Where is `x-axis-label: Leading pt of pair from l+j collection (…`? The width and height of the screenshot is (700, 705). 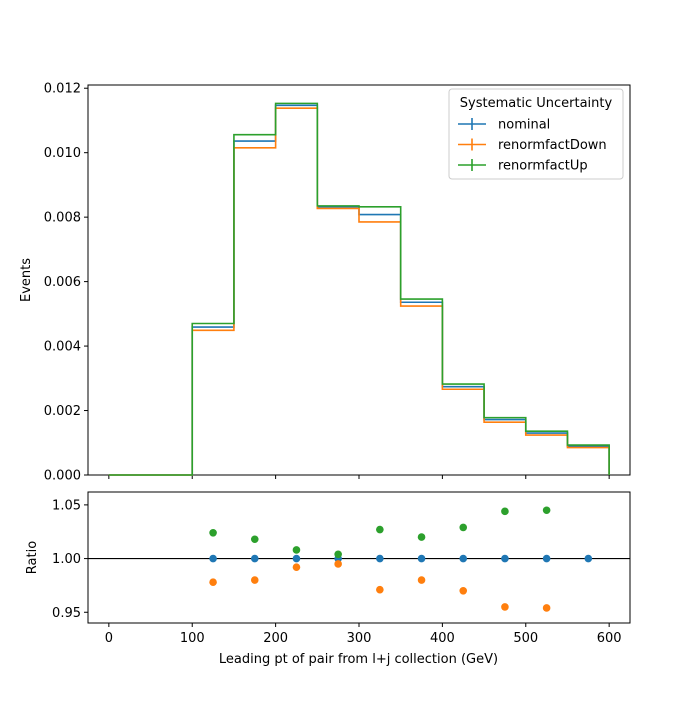 x-axis-label: Leading pt of pair from l+j collection (… is located at coordinates (358, 659).